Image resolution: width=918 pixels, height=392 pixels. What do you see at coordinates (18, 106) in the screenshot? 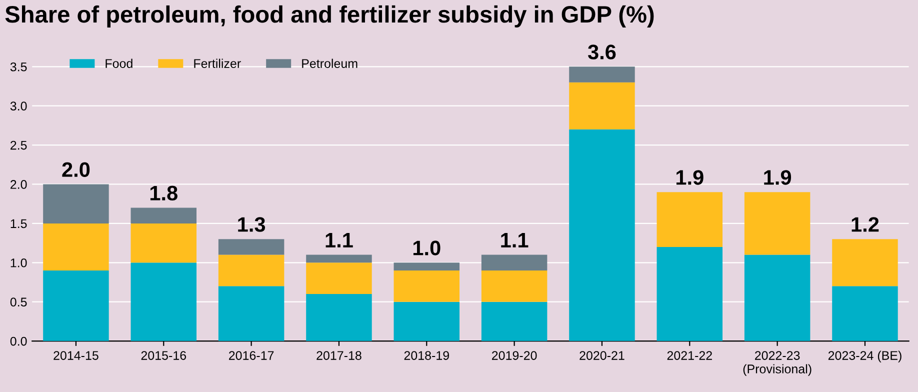
I see `y-tick-label: 3.0` at bounding box center [18, 106].